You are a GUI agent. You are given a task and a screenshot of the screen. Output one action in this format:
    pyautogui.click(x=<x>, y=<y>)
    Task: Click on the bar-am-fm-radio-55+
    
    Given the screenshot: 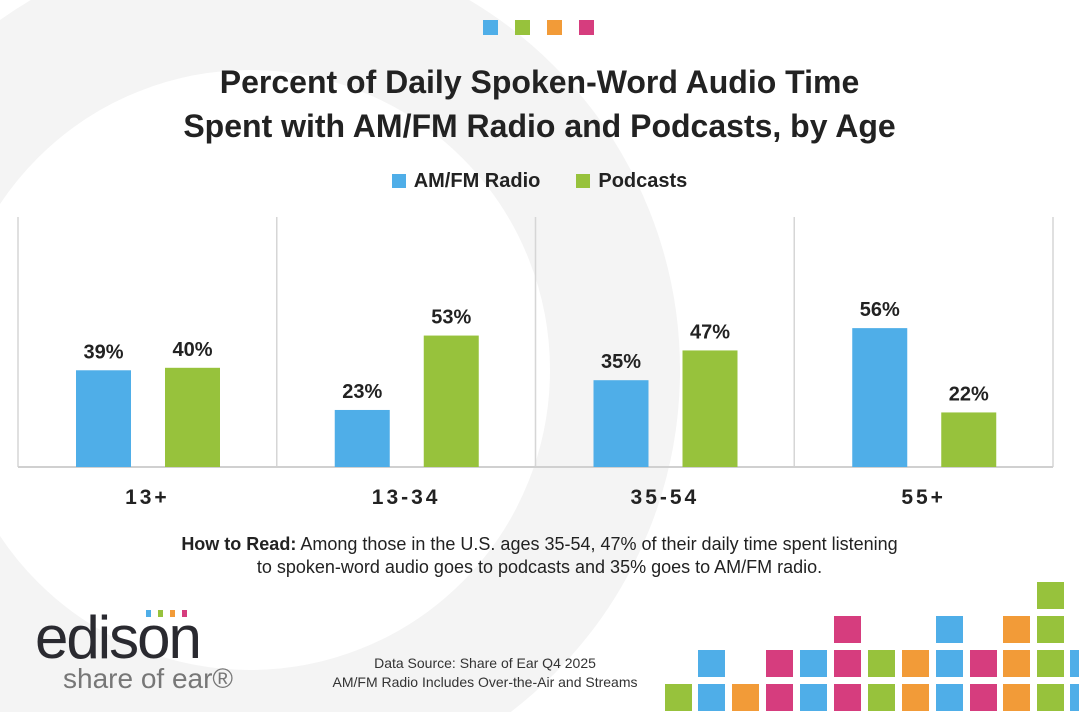 What is the action you would take?
    pyautogui.click(x=880, y=397)
    